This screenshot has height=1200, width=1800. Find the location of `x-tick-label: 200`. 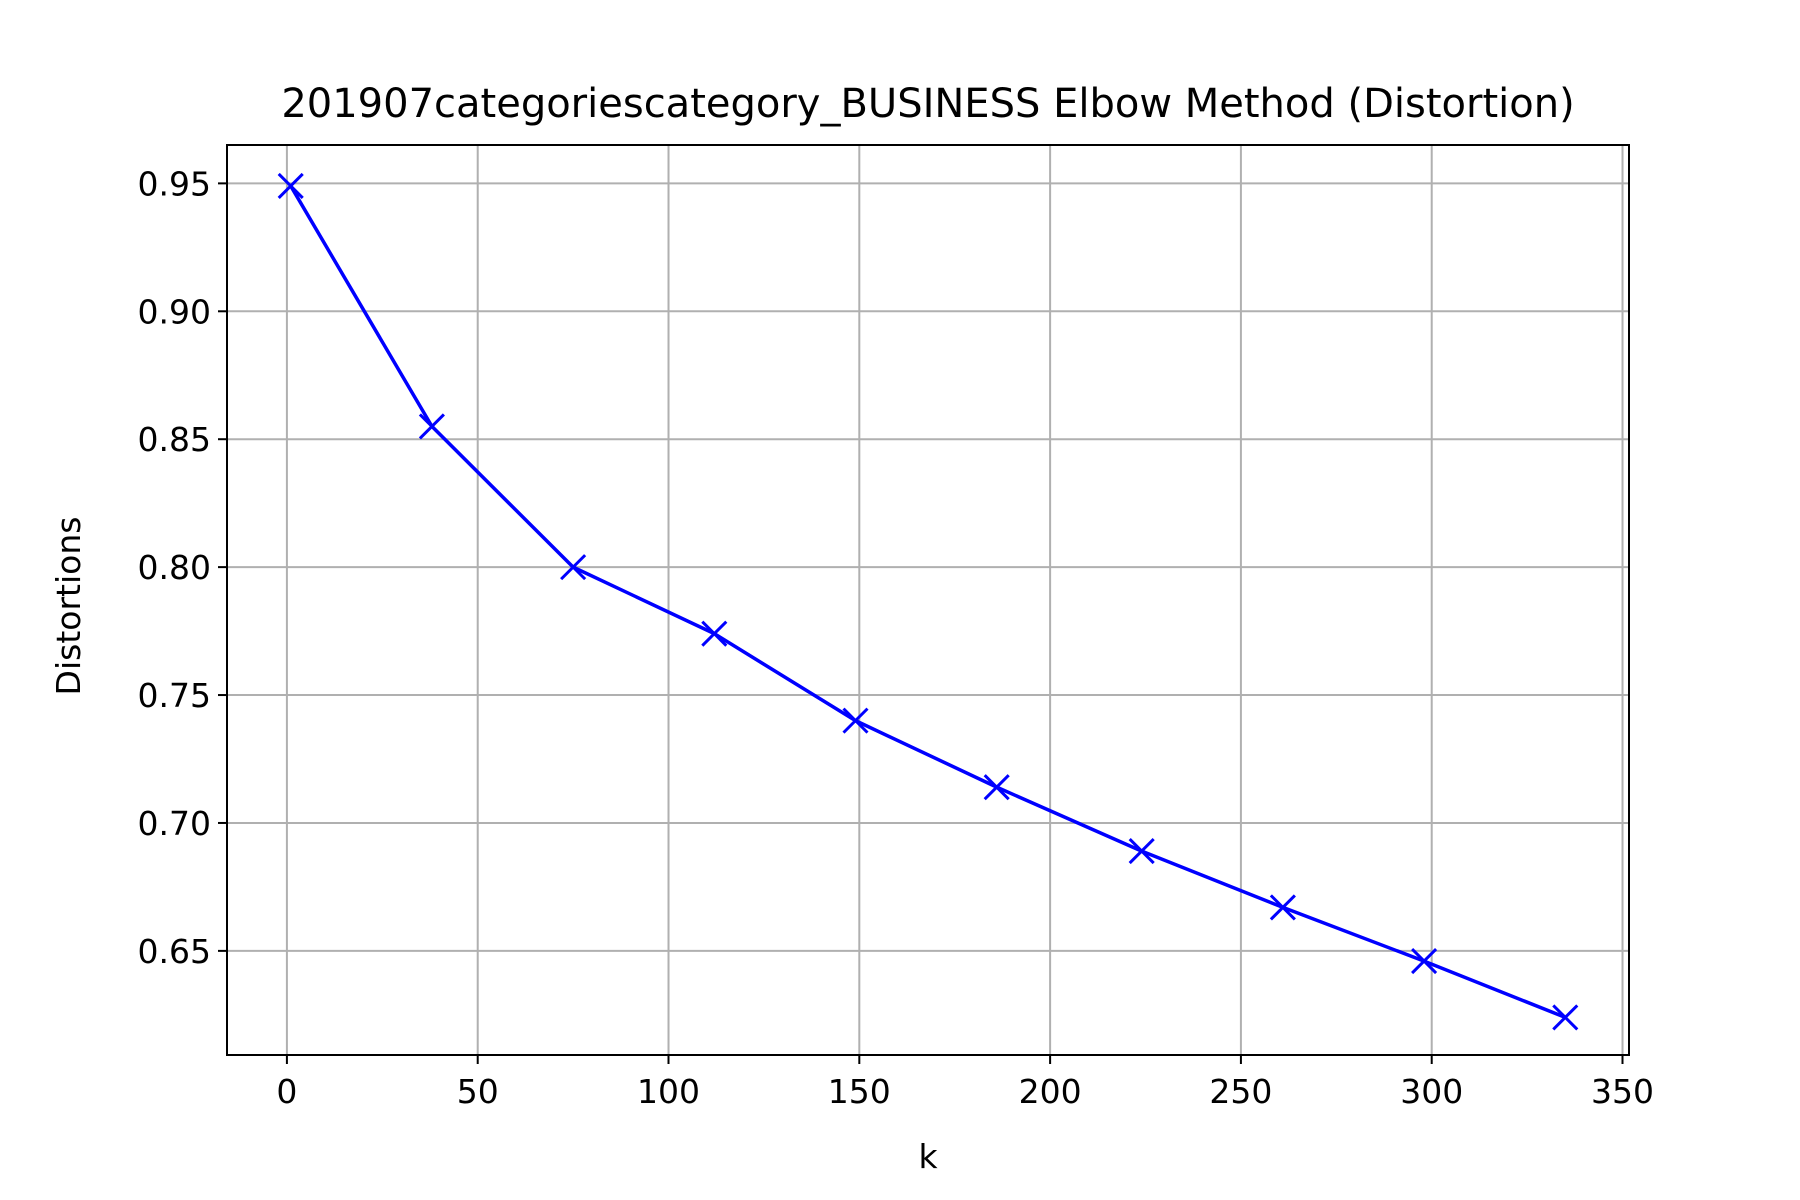

x-tick-label: 200 is located at coordinates (1050, 1091).